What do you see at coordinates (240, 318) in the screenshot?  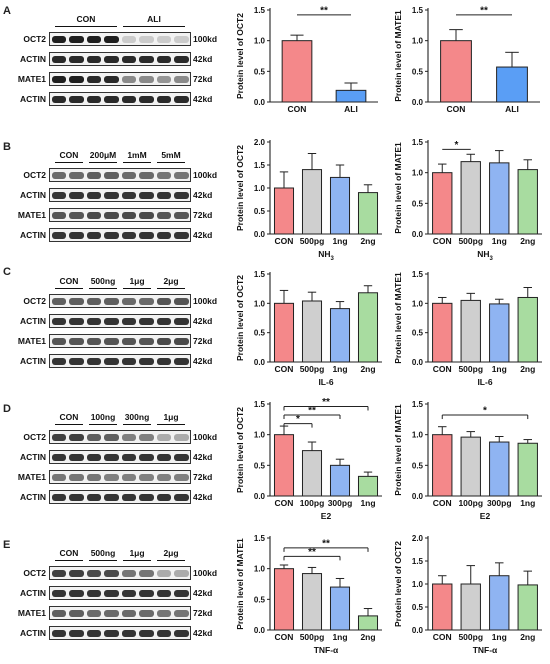 I see `y-axis-label: Protein level of OCT2` at bounding box center [240, 318].